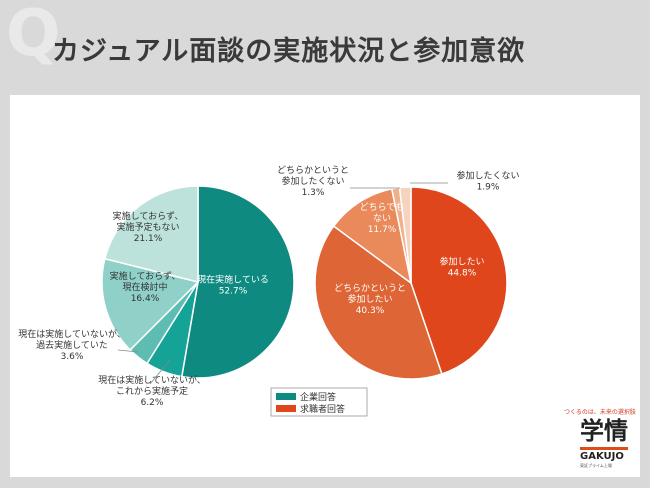  I want to click on company-slice-label-1-line-0: 現在は実施していないが、, so click(152, 380).